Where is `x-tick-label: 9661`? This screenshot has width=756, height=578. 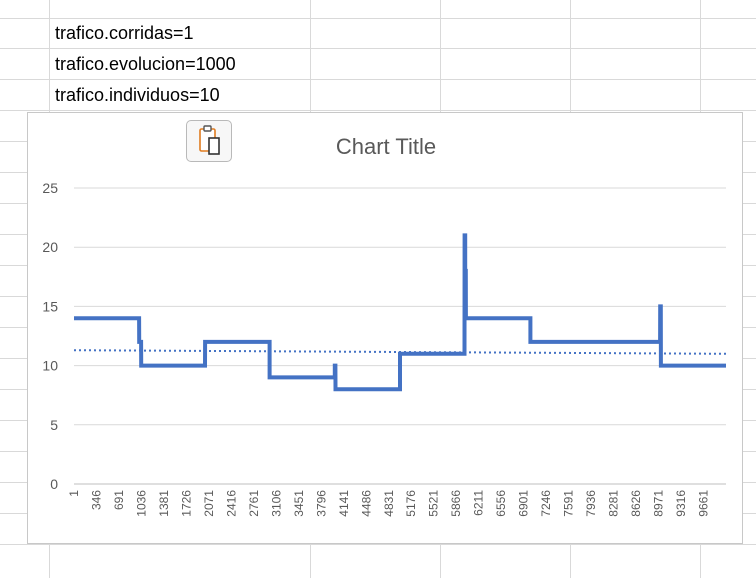
x-tick-label: 9661 is located at coordinates (704, 503).